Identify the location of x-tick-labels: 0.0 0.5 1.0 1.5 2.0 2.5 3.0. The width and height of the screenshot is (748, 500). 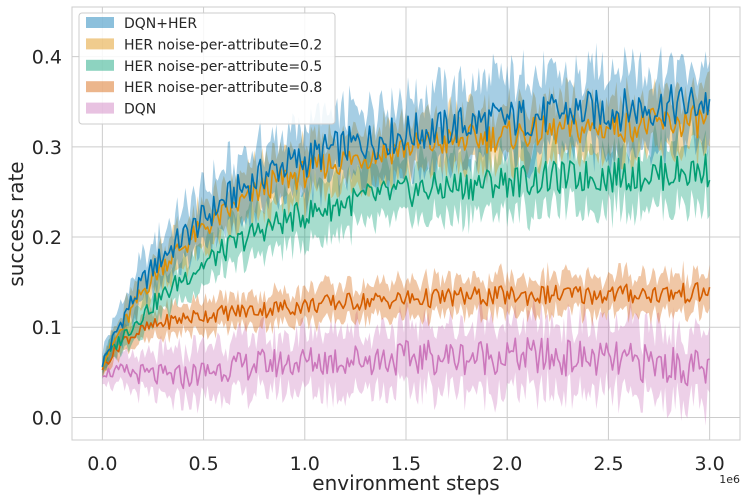
(405, 464).